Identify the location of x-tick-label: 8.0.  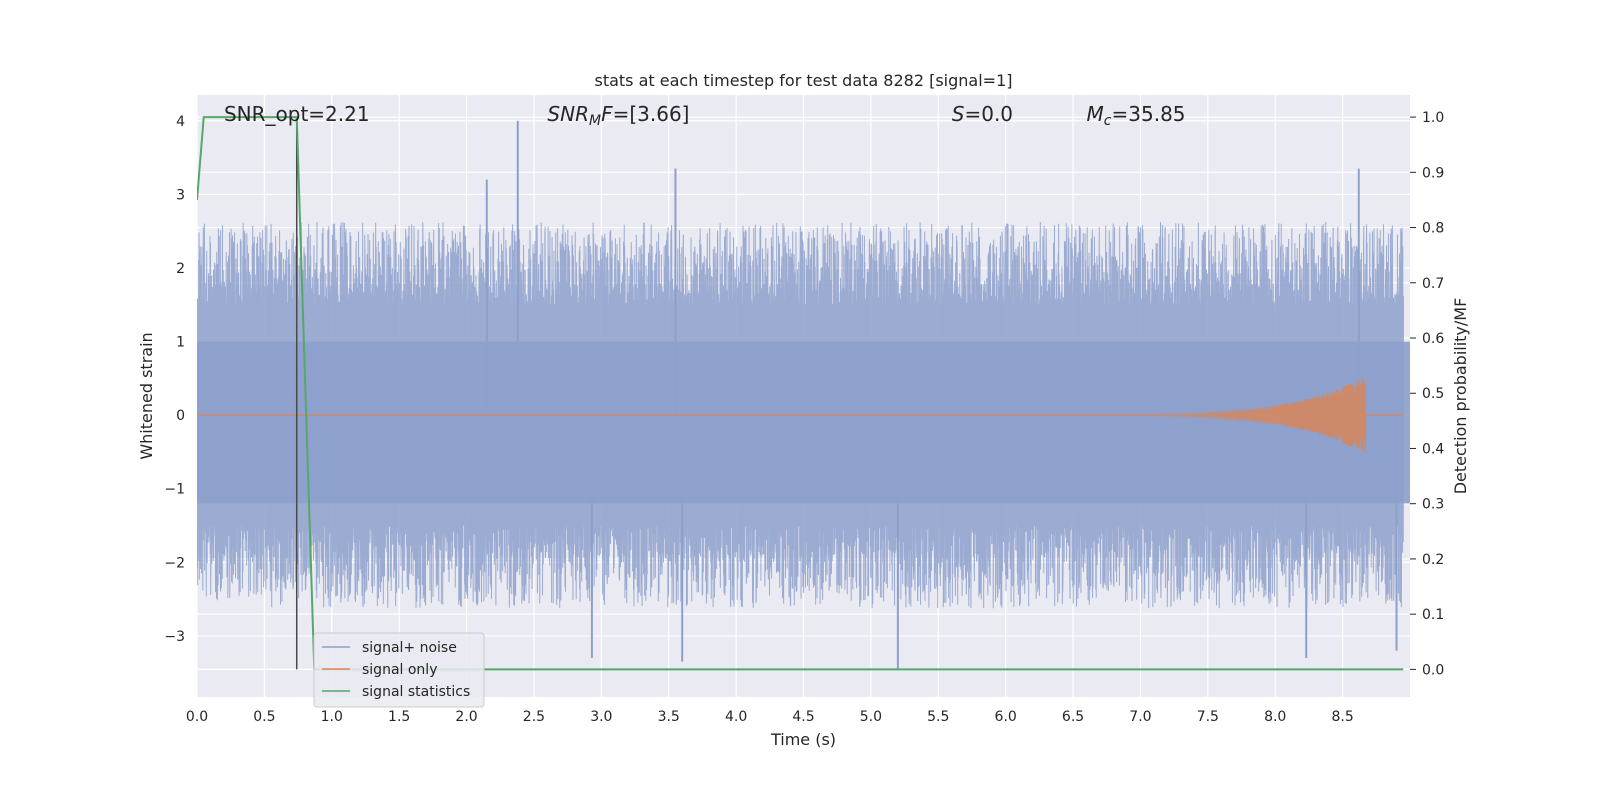
(1275, 717).